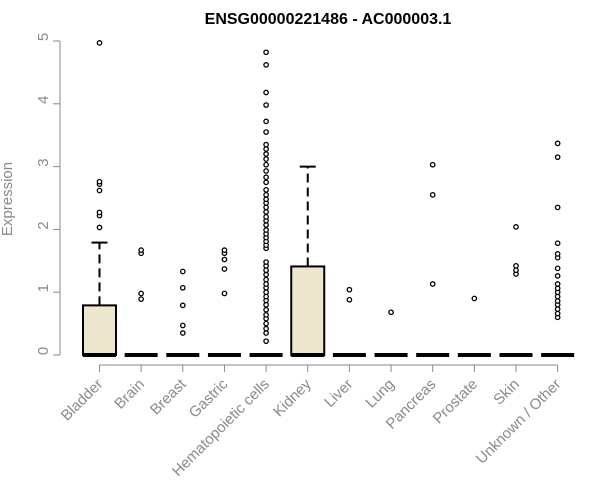 The width and height of the screenshot is (600, 500). I want to click on y-tick-label: 2, so click(43, 225).